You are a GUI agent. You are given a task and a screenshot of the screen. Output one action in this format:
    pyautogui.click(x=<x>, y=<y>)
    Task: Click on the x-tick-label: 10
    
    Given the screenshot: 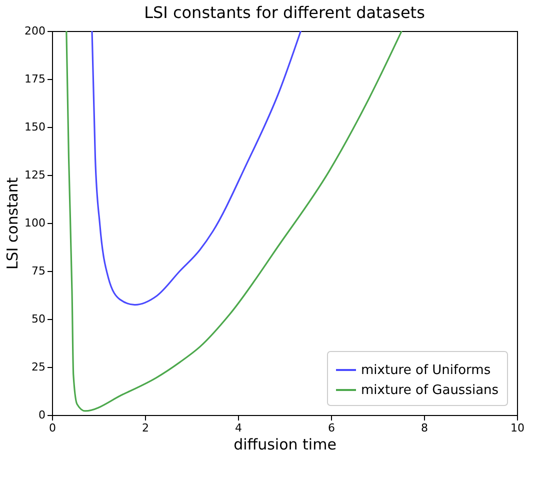 What is the action you would take?
    pyautogui.click(x=517, y=428)
    